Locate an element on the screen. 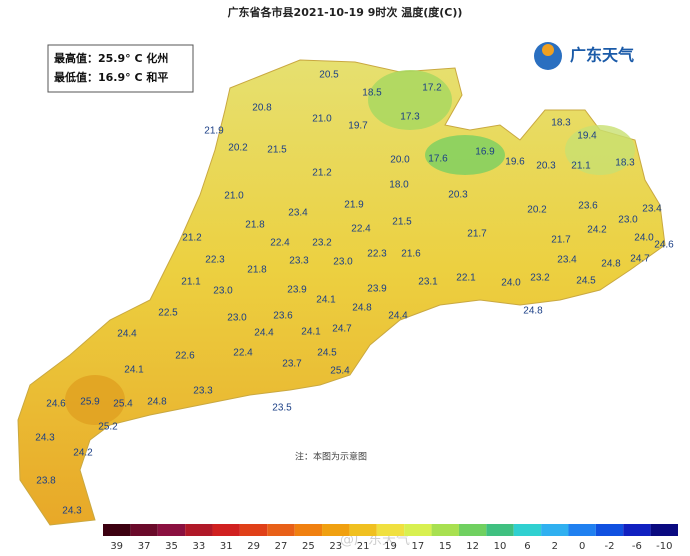 This screenshot has width=690, height=556. station-value: 24.4 is located at coordinates (398, 316).